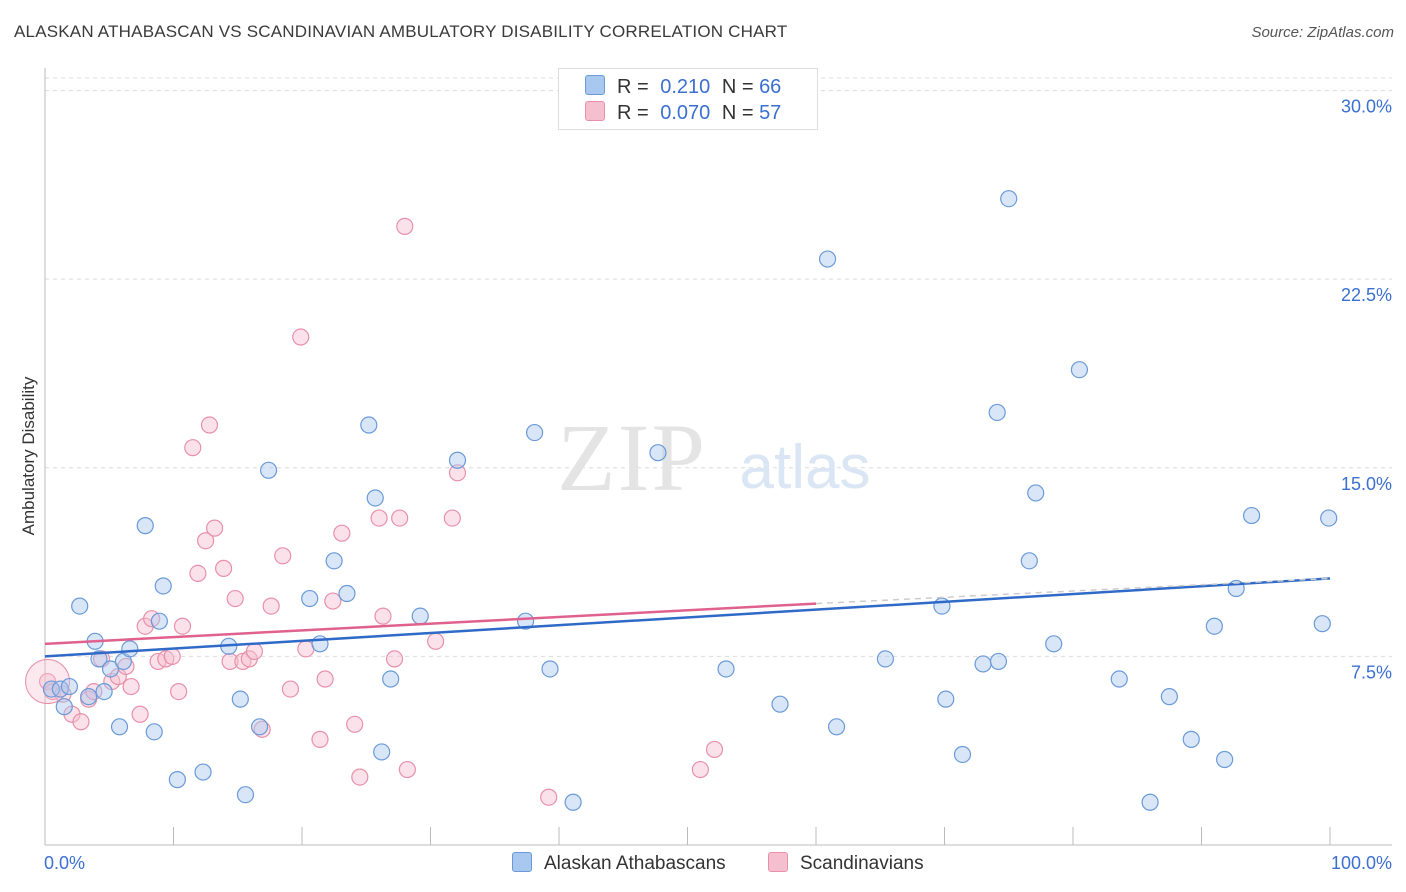  What do you see at coordinates (1366, 107) in the screenshot?
I see `y-tick-label: 30.0%` at bounding box center [1366, 107].